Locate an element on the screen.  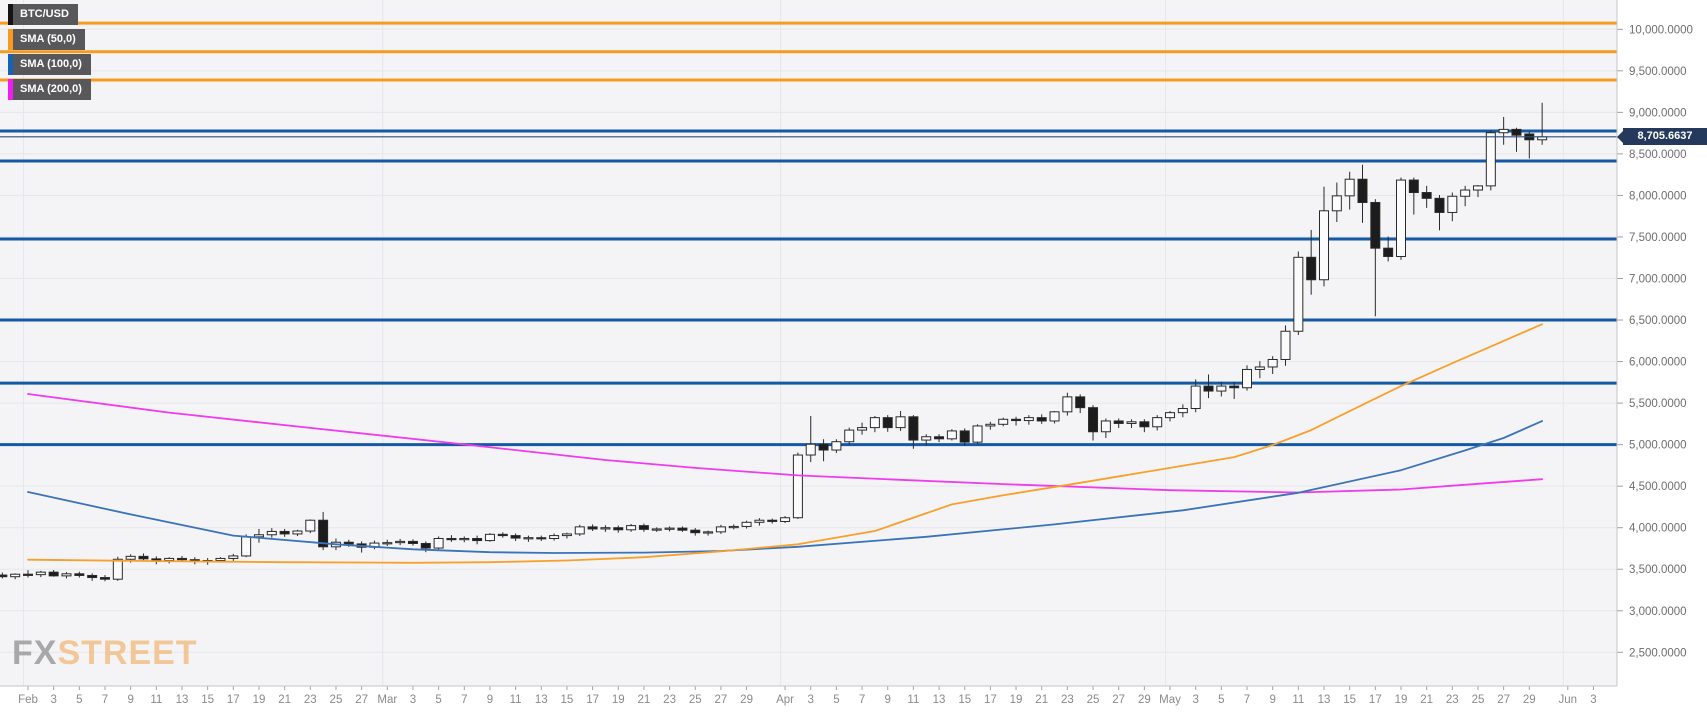
svg-text: 3,500.0000 is located at coordinates (1658, 570).